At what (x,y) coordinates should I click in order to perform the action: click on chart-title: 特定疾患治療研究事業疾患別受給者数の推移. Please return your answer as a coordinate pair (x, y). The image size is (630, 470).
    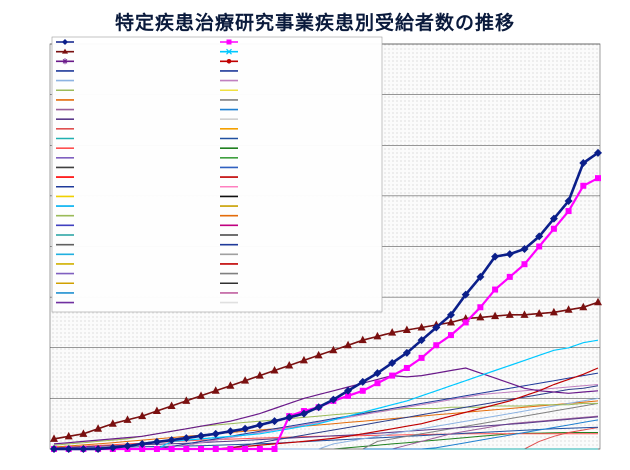
    Looking at the image, I should click on (314, 23).